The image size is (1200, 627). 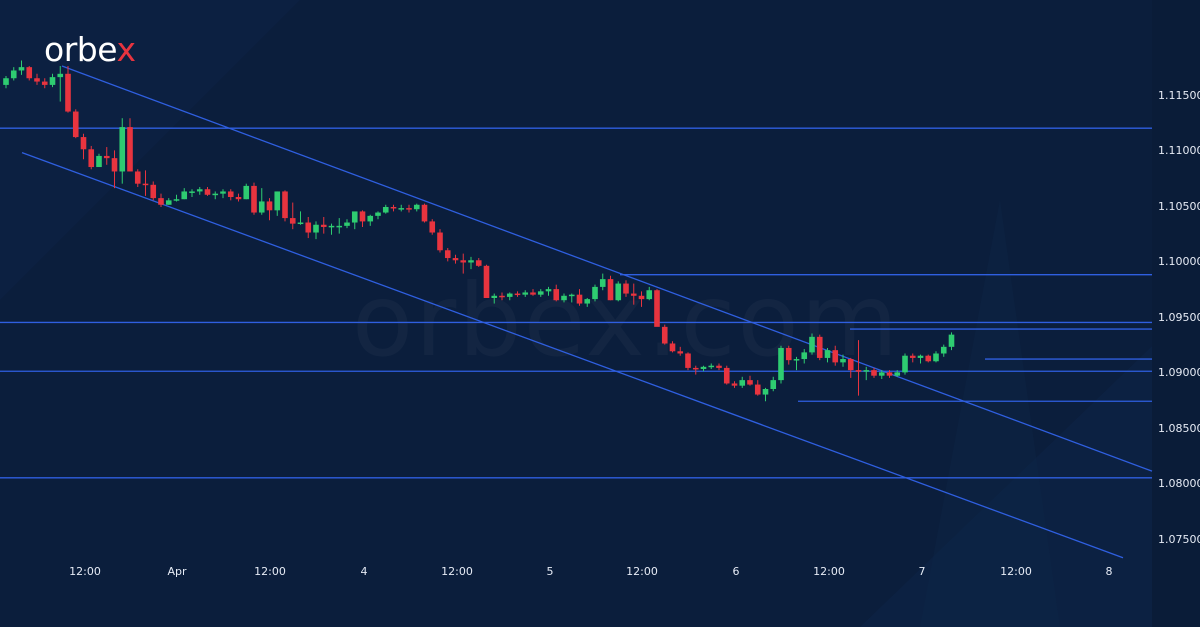 I want to click on price-tick-label: 1.08000, so click(x=1179, y=484).